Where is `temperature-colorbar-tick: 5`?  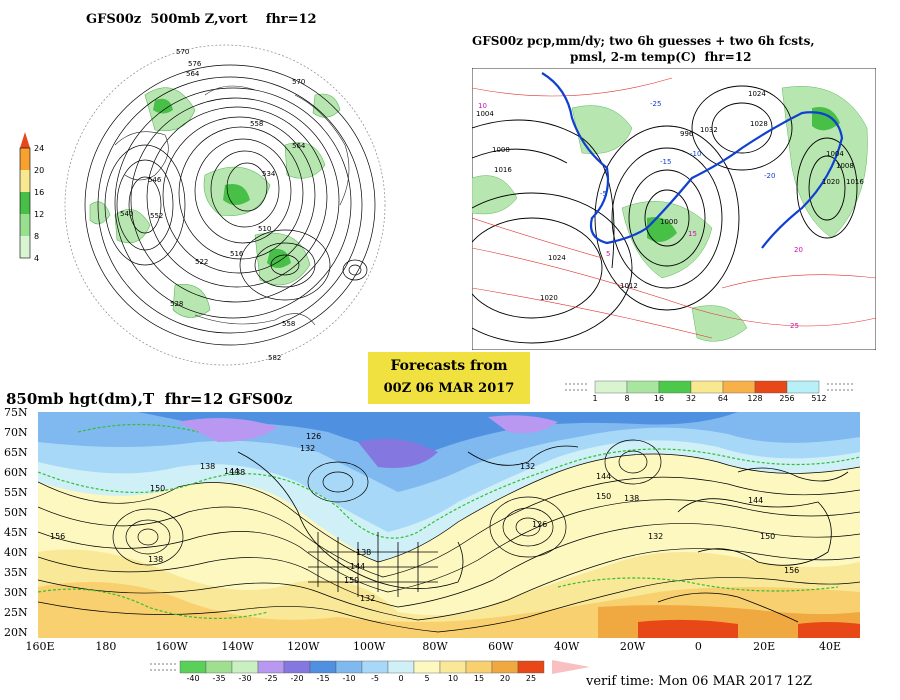
temperature-colorbar-tick: 5 is located at coordinates (427, 678).